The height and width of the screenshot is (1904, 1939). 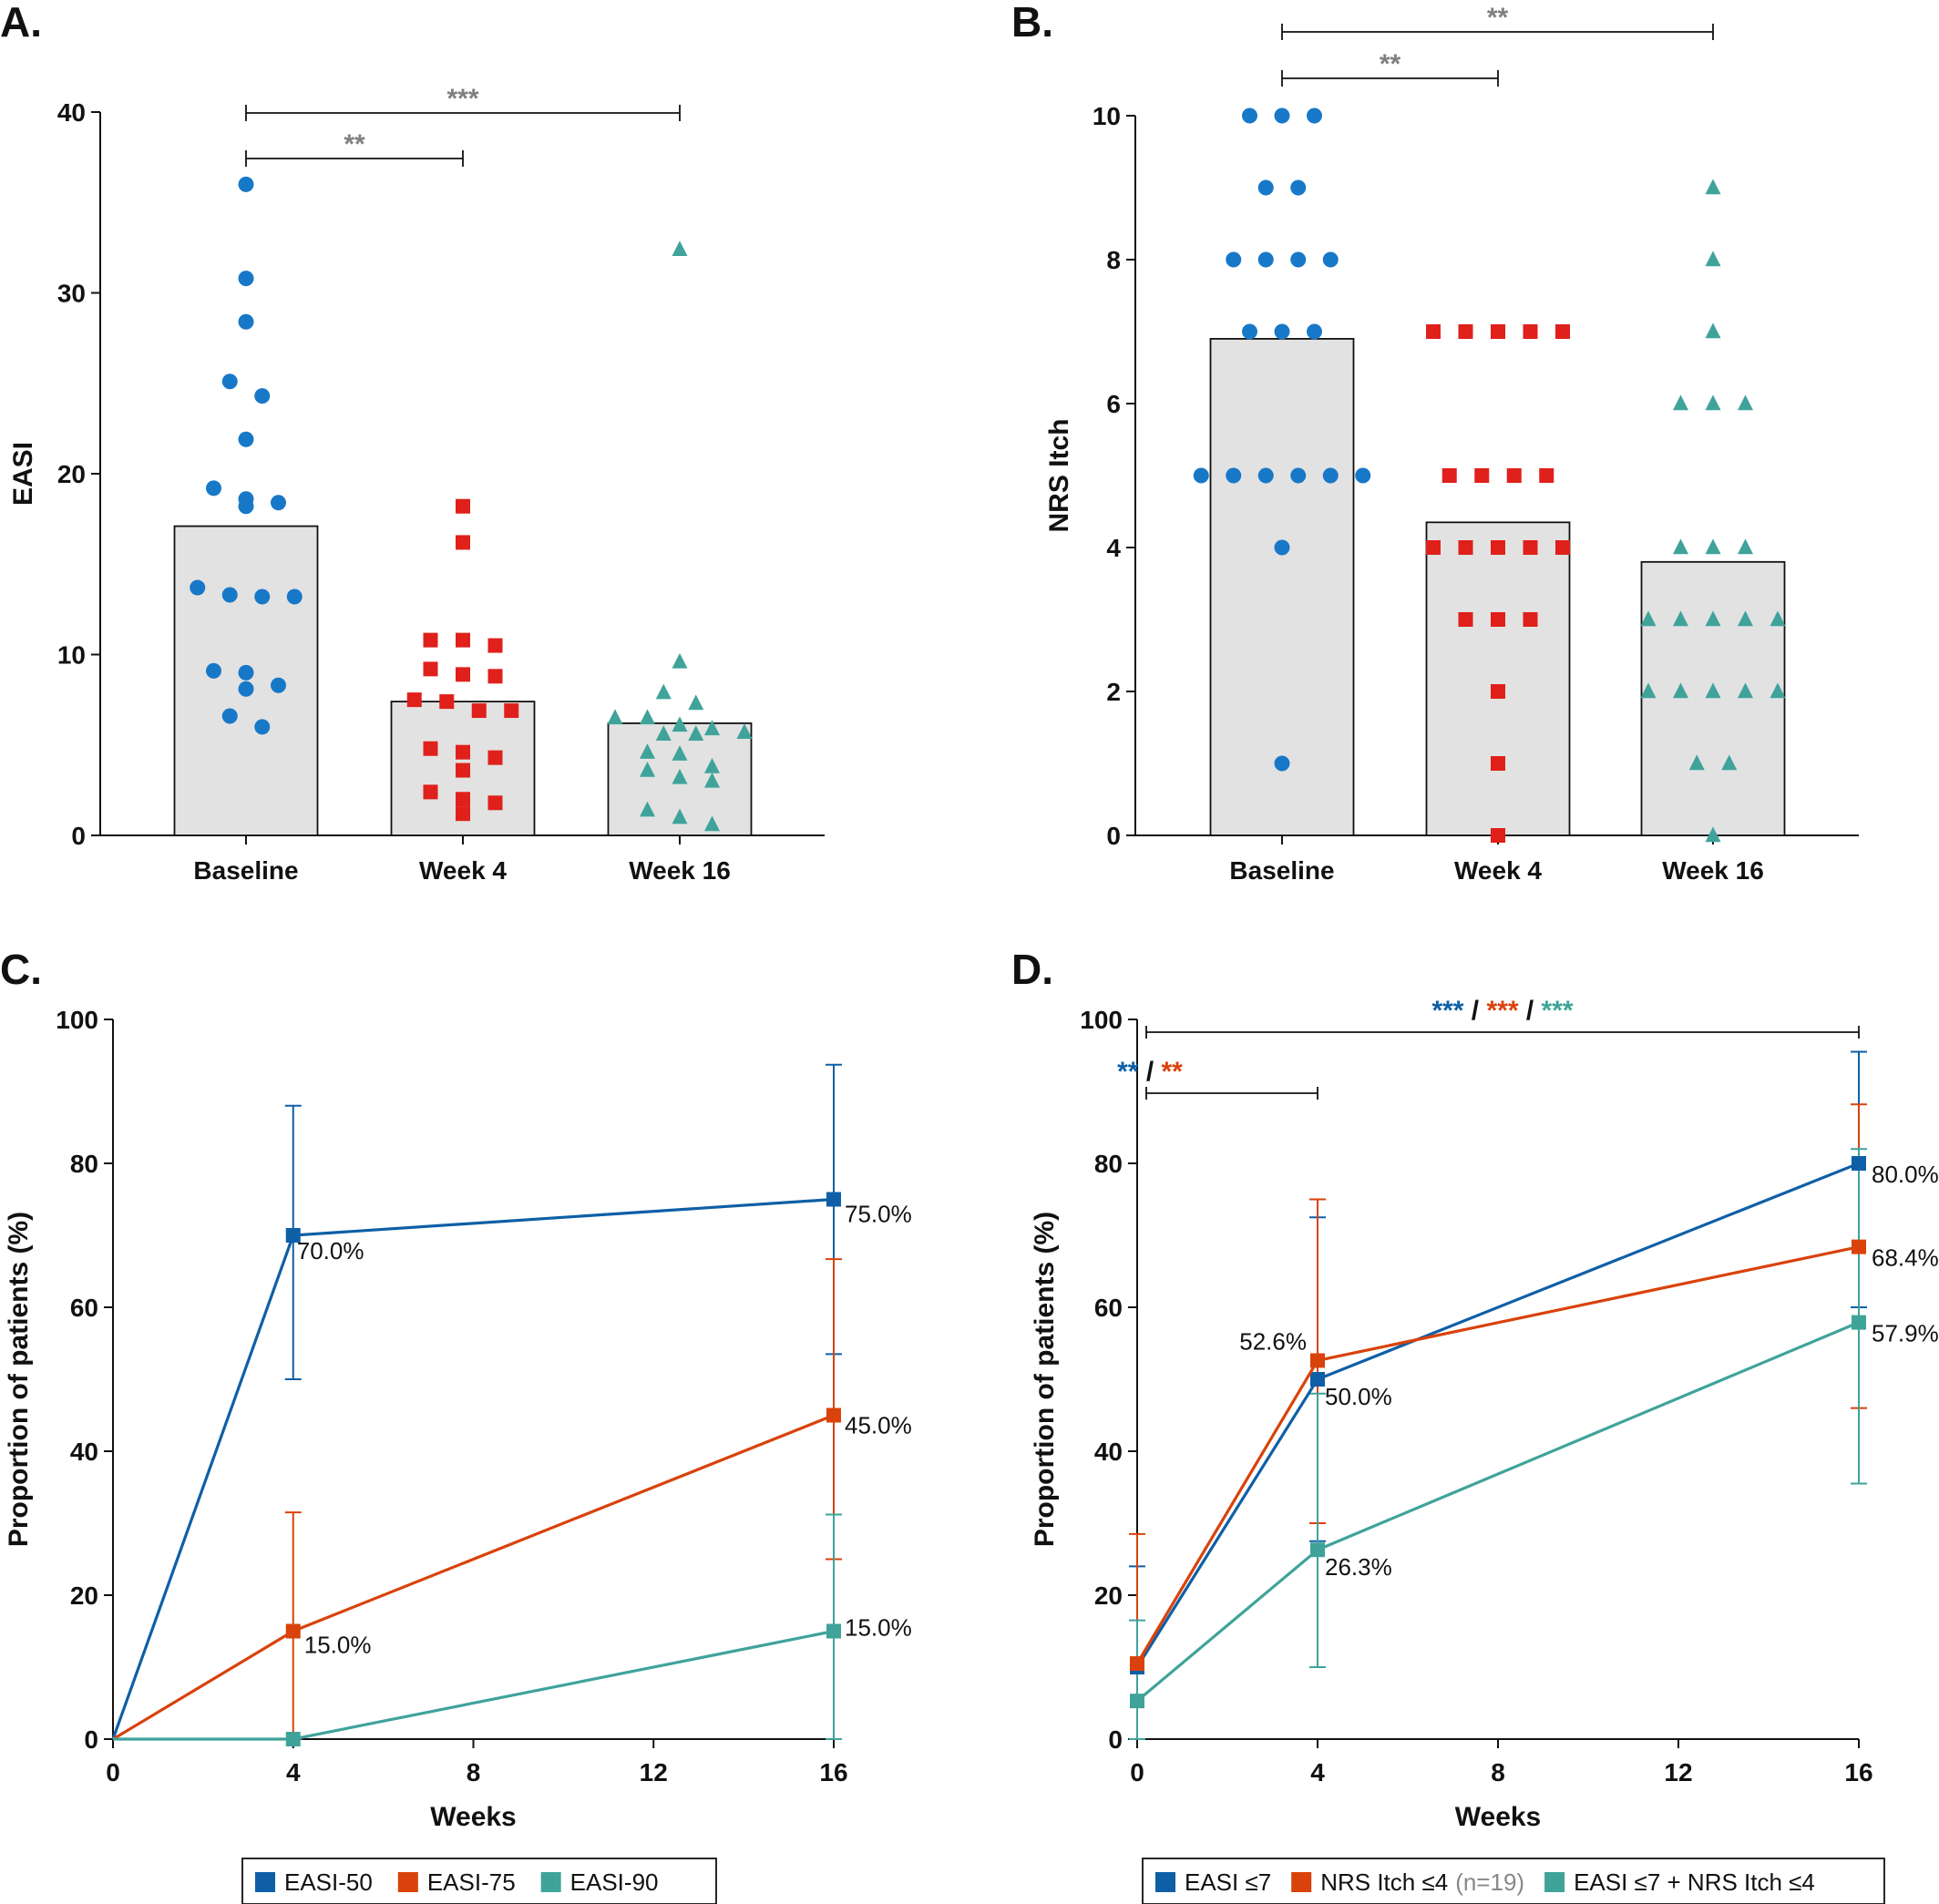 I want to click on data-label: 26.3%, so click(x=1359, y=1567).